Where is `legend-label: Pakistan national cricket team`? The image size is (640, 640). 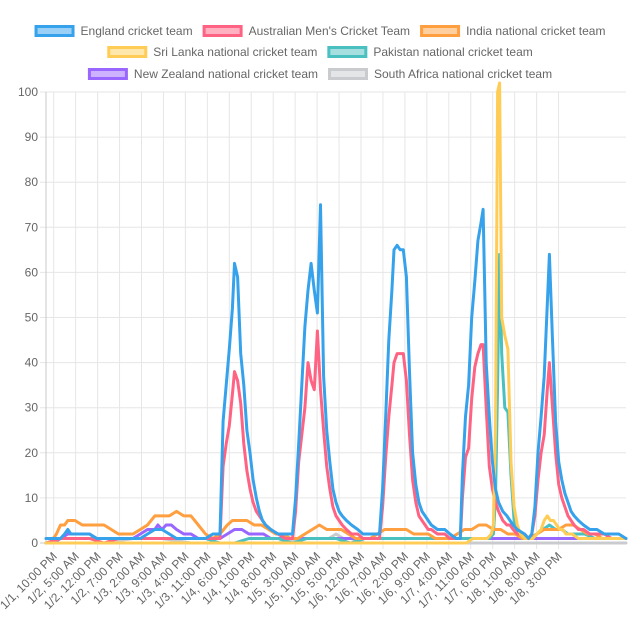
legend-label: Pakistan national cricket team is located at coordinates (452, 52).